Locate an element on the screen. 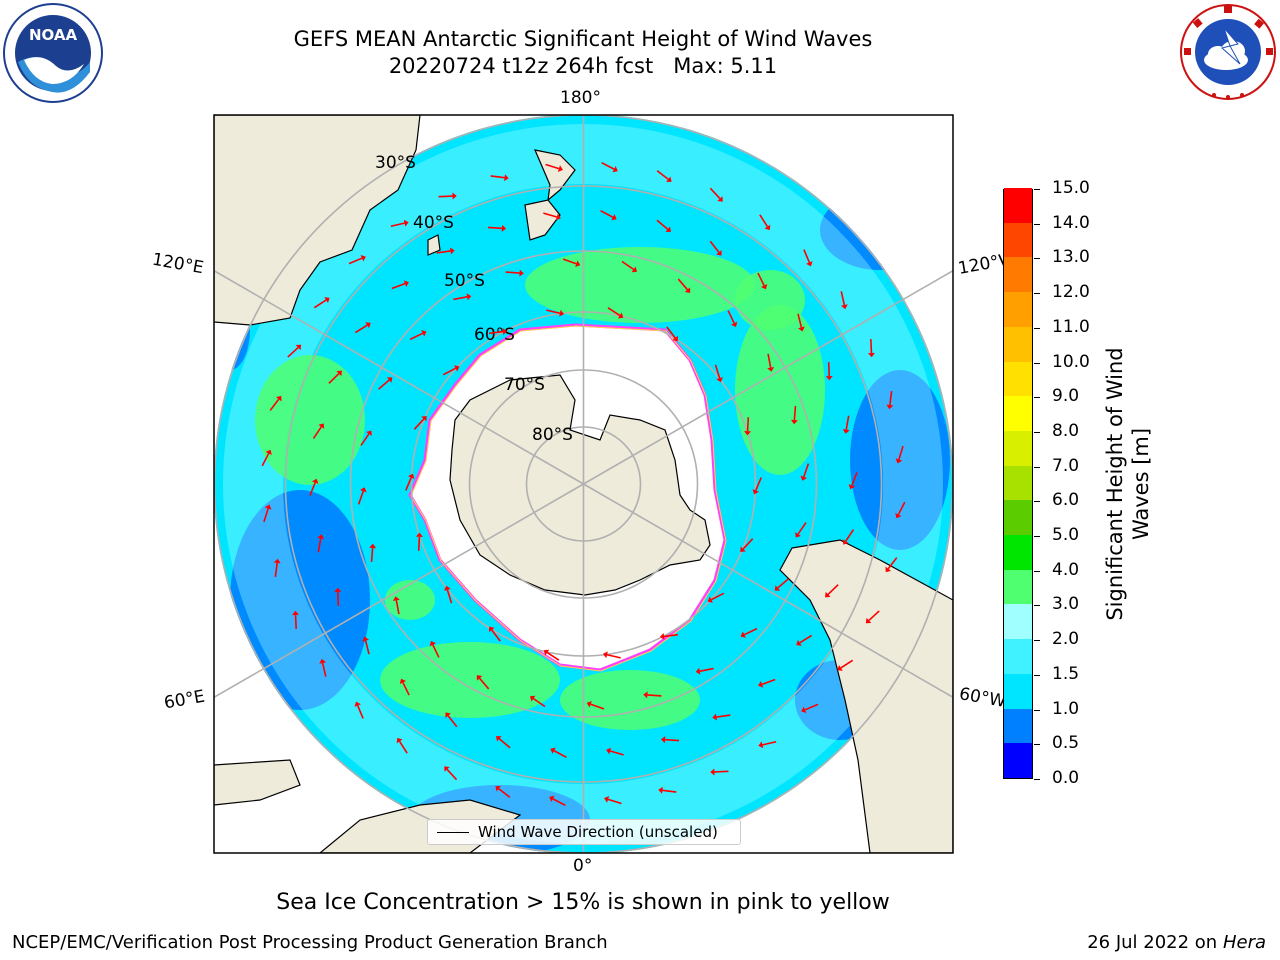 The height and width of the screenshot is (960, 1280). lon-label-0: 0° is located at coordinates (583, 866).